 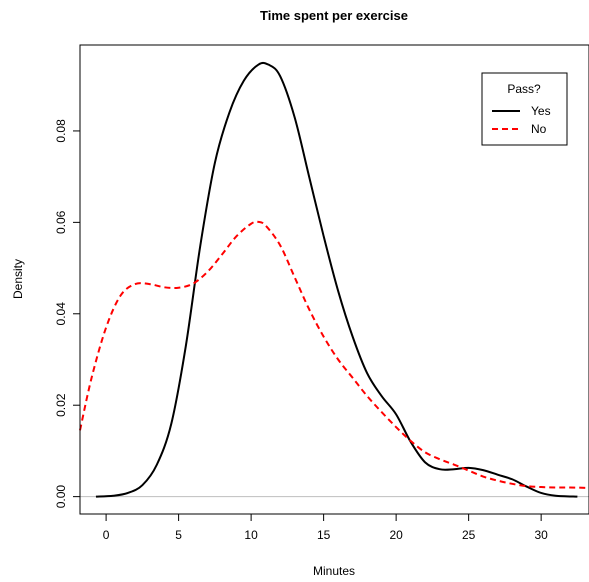 I want to click on y-tick-label: 0.02, so click(x=61, y=405).